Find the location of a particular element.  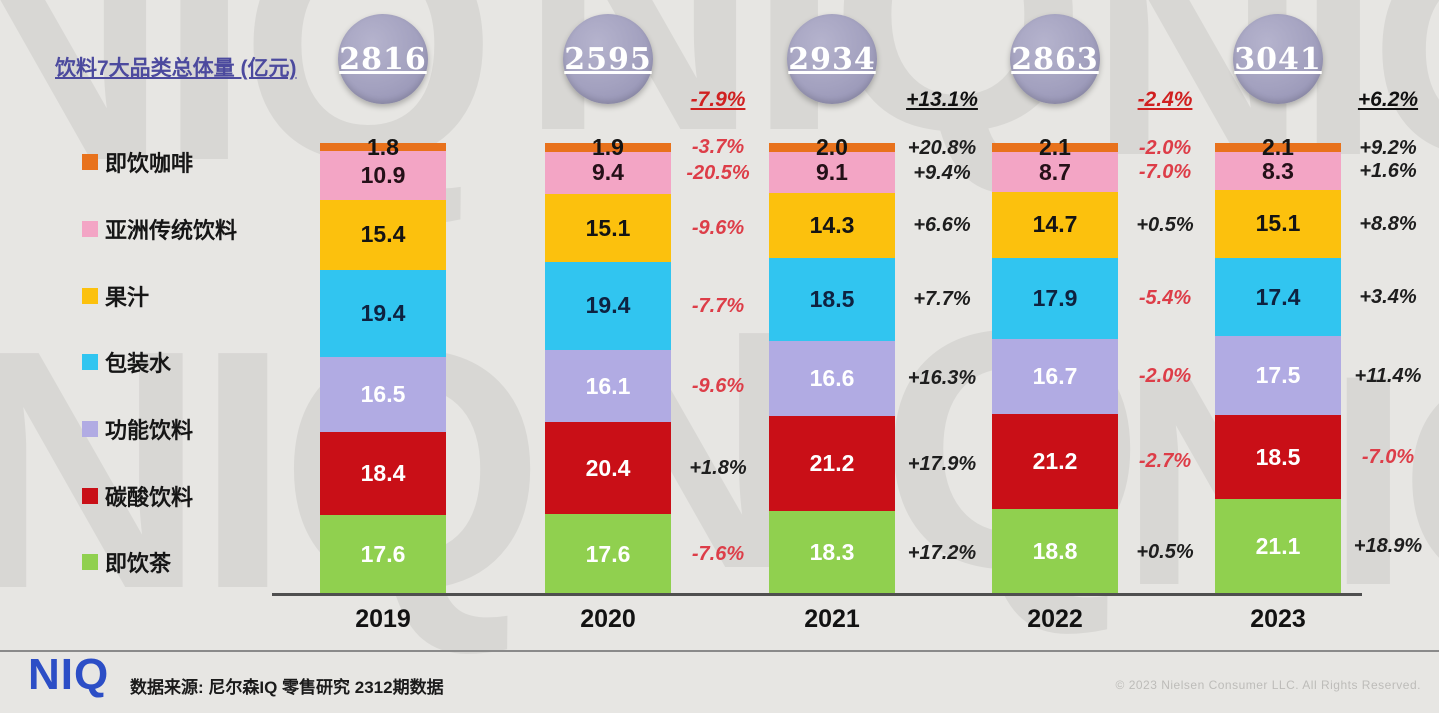

segment-change: +1.8% is located at coordinates (718, 468).